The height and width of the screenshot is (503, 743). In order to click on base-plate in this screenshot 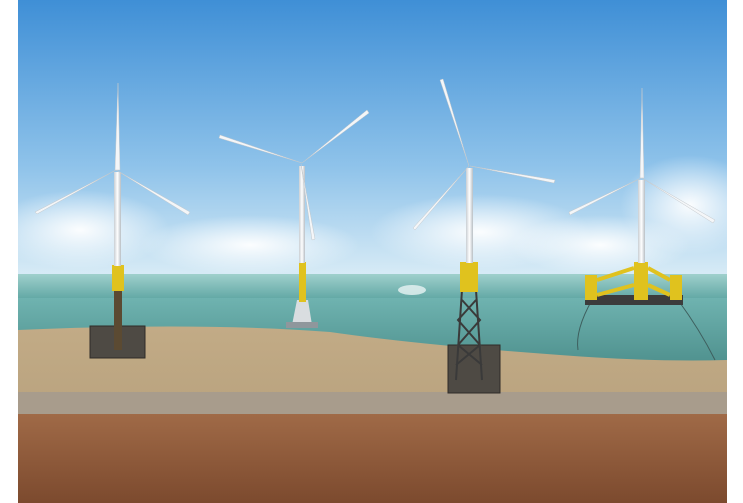, I will do `click(302, 325)`.